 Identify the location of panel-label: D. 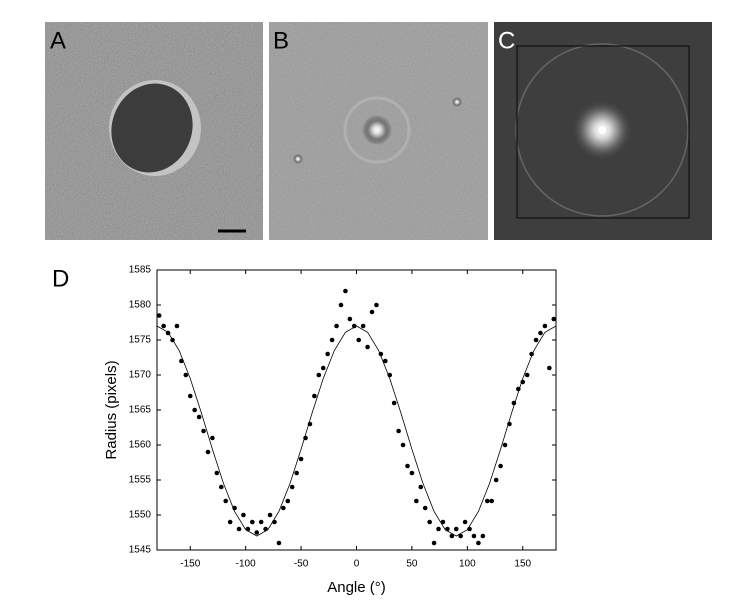
(60, 278).